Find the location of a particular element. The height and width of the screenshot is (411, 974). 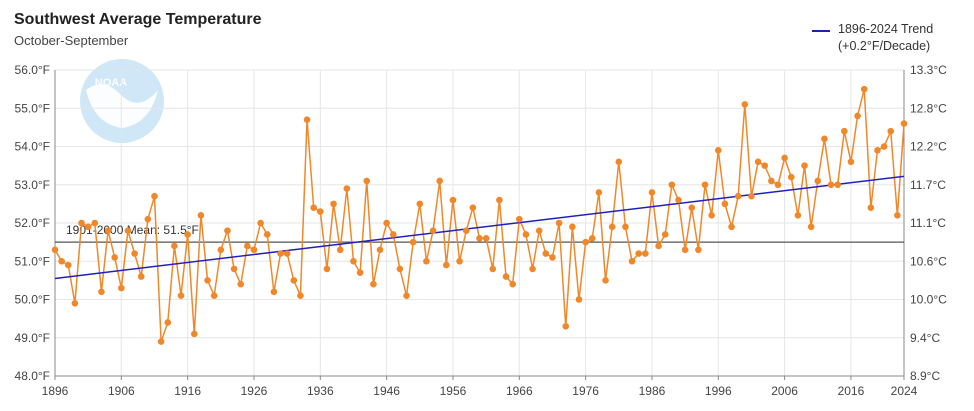

x-tick-label: 1976 is located at coordinates (585, 391).